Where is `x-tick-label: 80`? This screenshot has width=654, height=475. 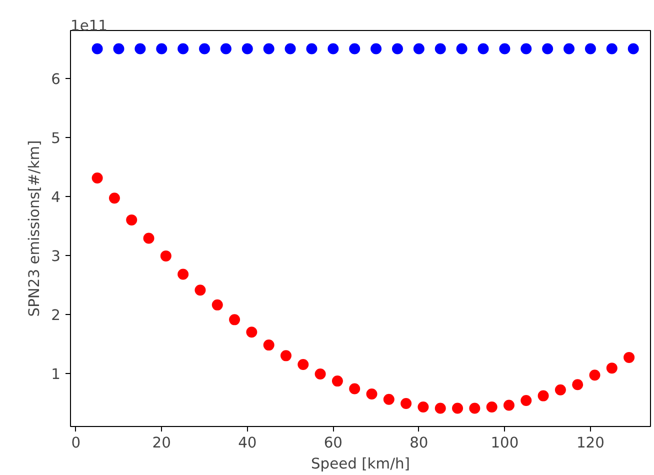 x-tick-label: 80 is located at coordinates (419, 443).